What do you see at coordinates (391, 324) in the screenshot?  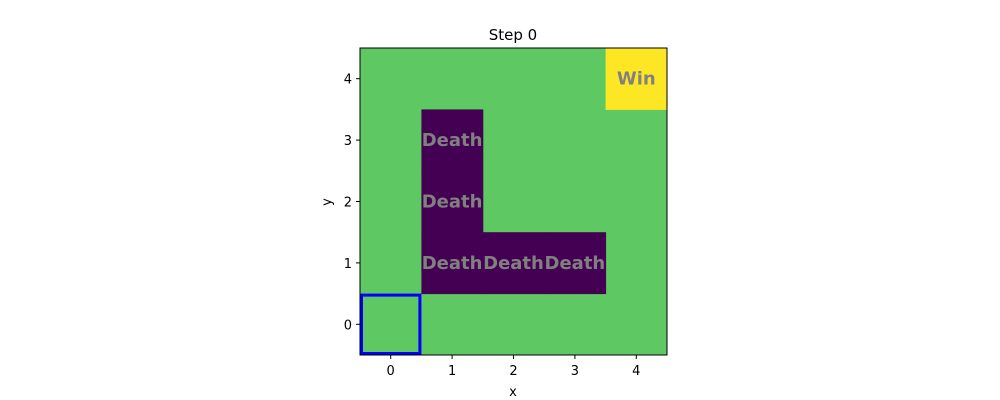 I see `agent-marker` at bounding box center [391, 324].